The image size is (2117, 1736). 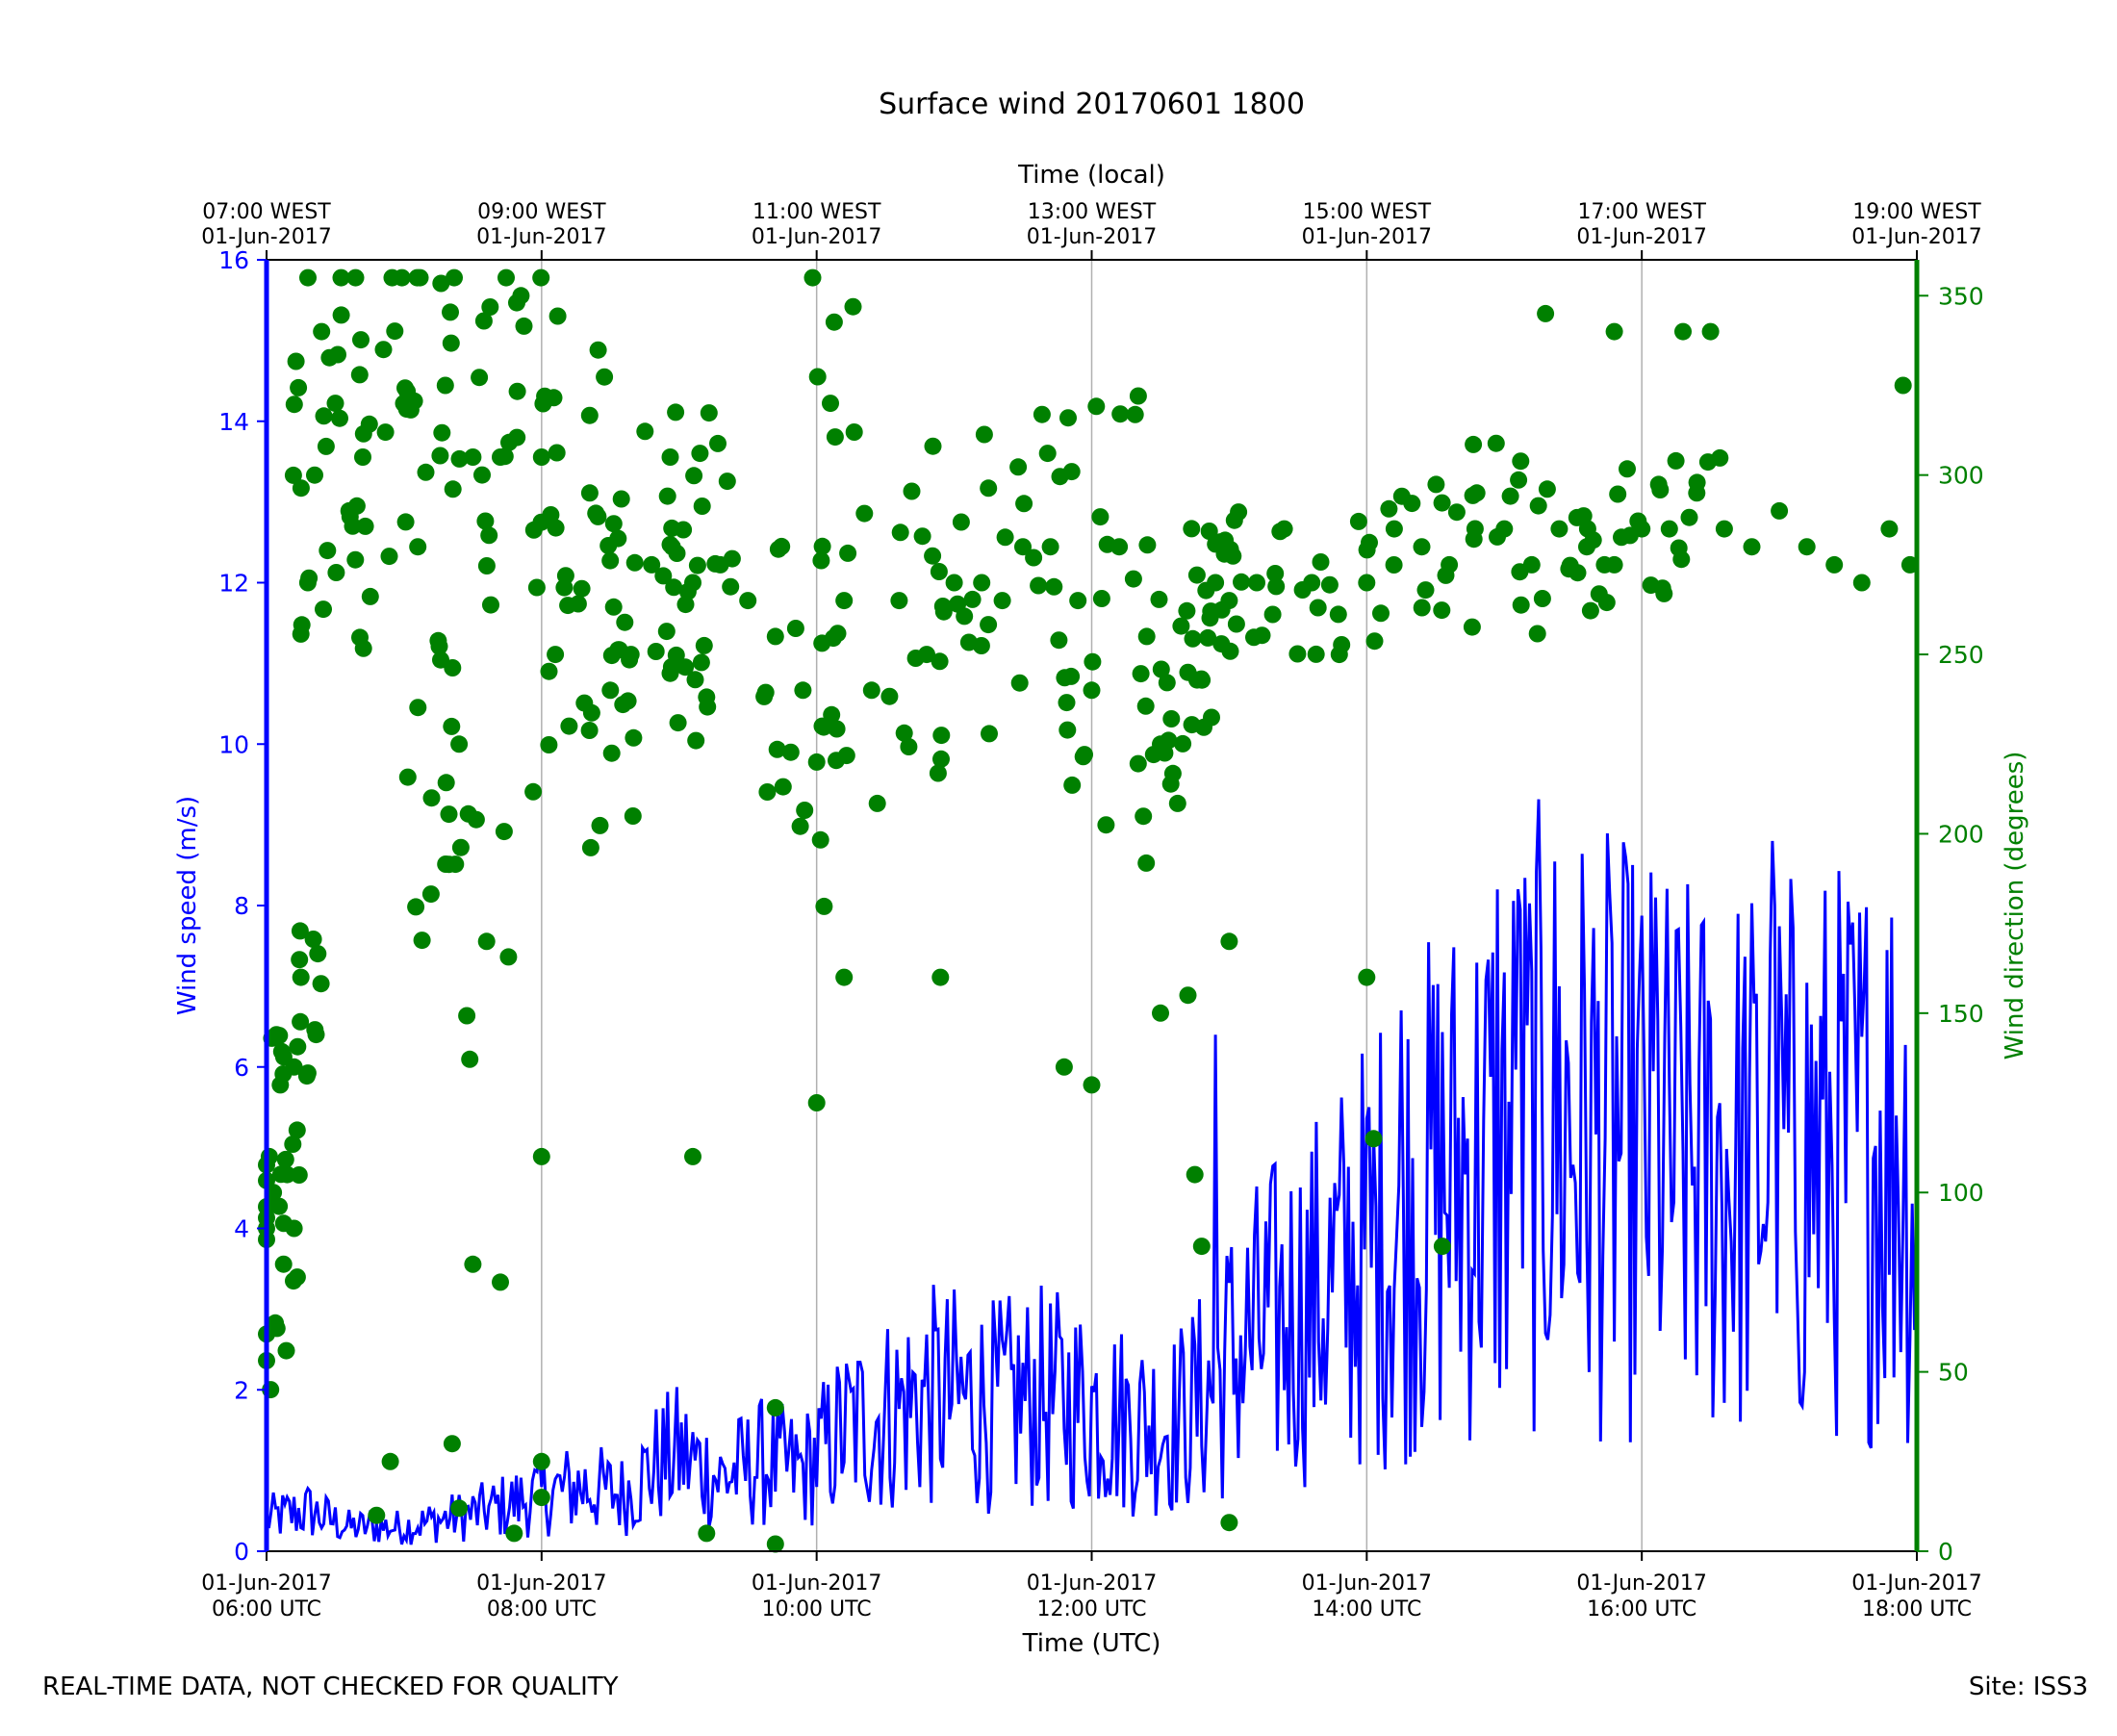 I want to click on y-right-label: Wind direction (degrees), so click(x=2015, y=906).